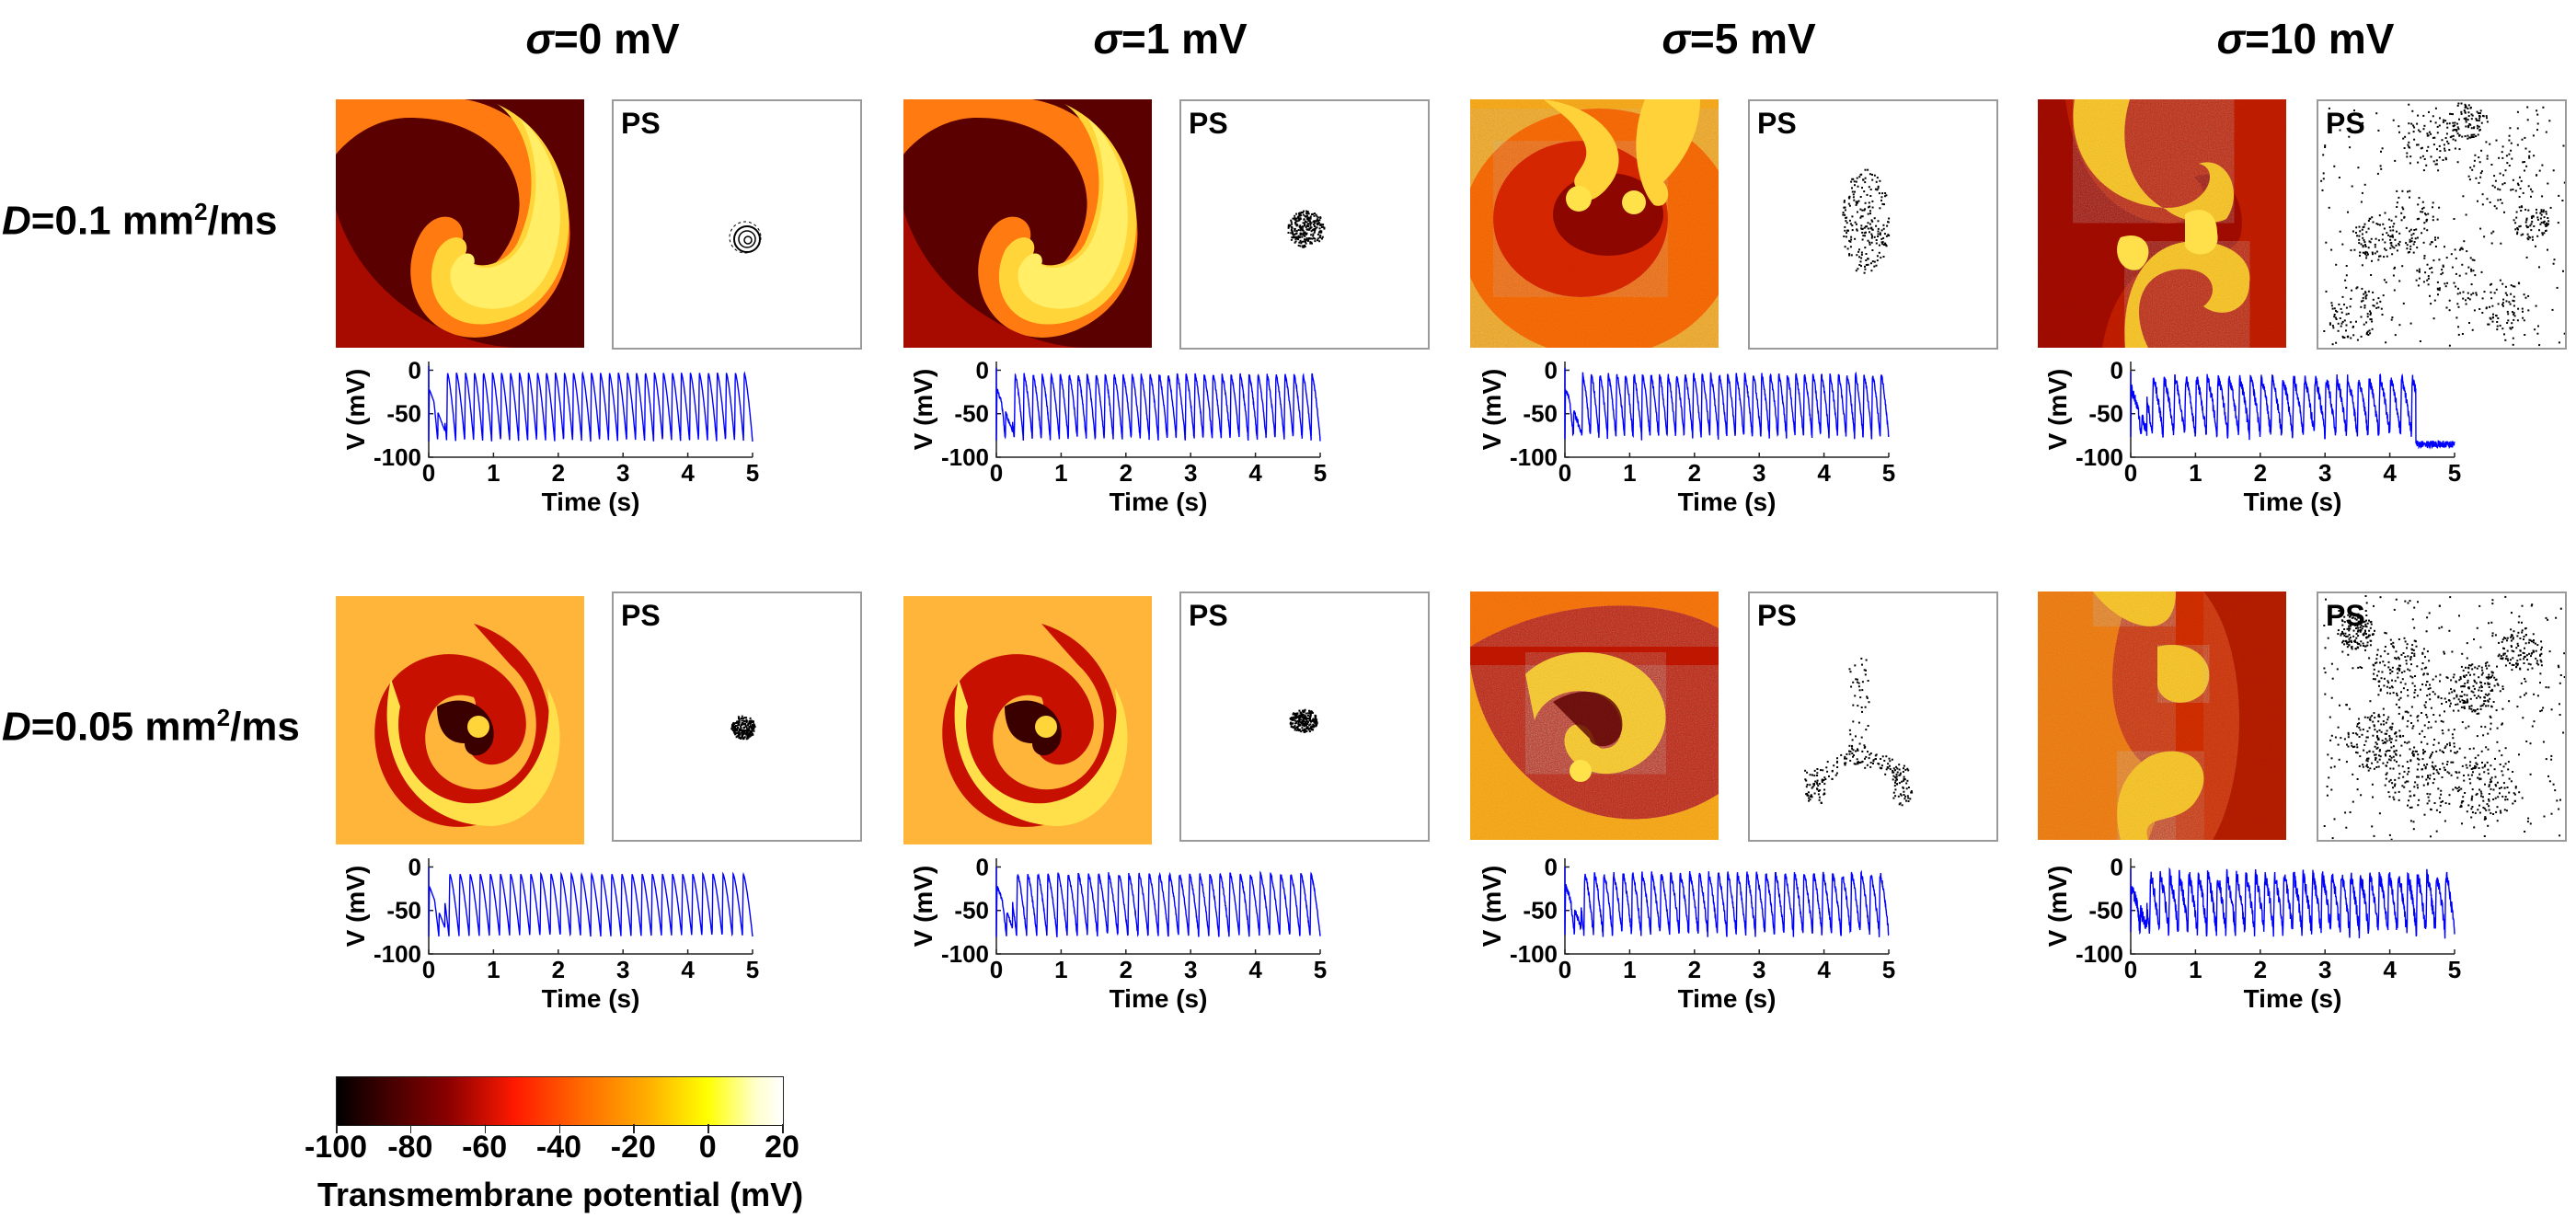  I want to click on phase-singularity-plot-d0.1-s5: PS, so click(1873, 224).